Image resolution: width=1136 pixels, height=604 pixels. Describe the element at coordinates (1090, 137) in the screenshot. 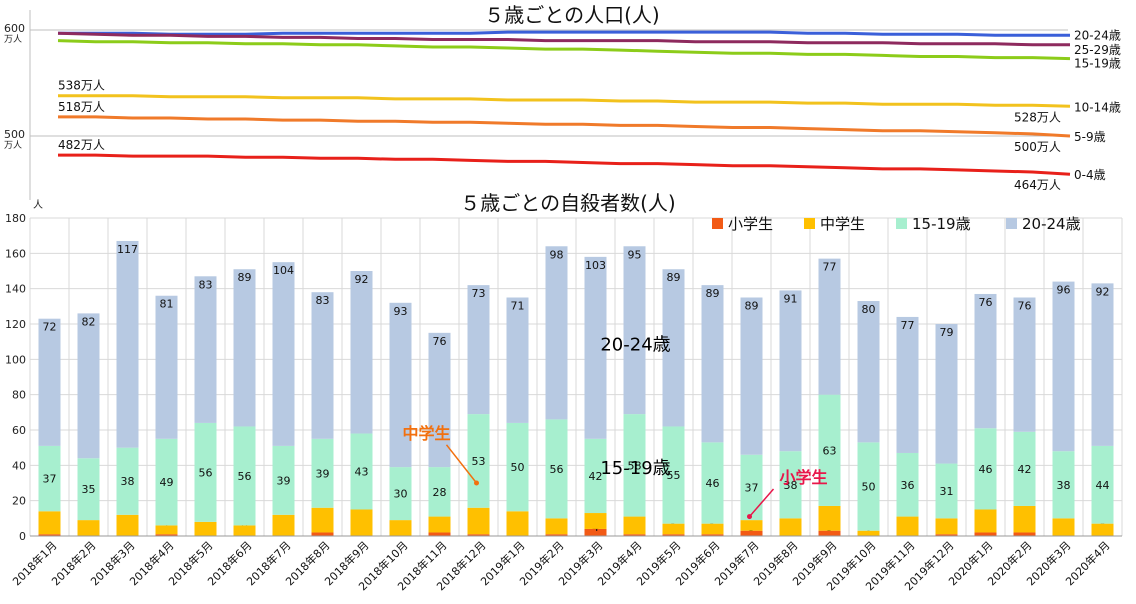

I see `pop-series-label-5-9歳: 5-9歳` at that location.